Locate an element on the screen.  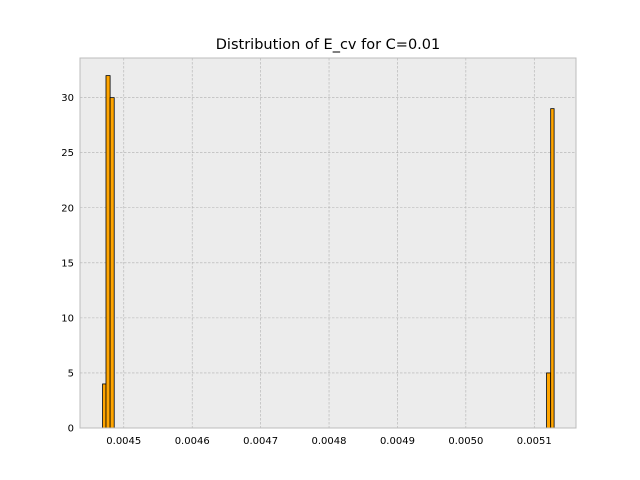
x-tick-label: 0.0047 is located at coordinates (260, 441).